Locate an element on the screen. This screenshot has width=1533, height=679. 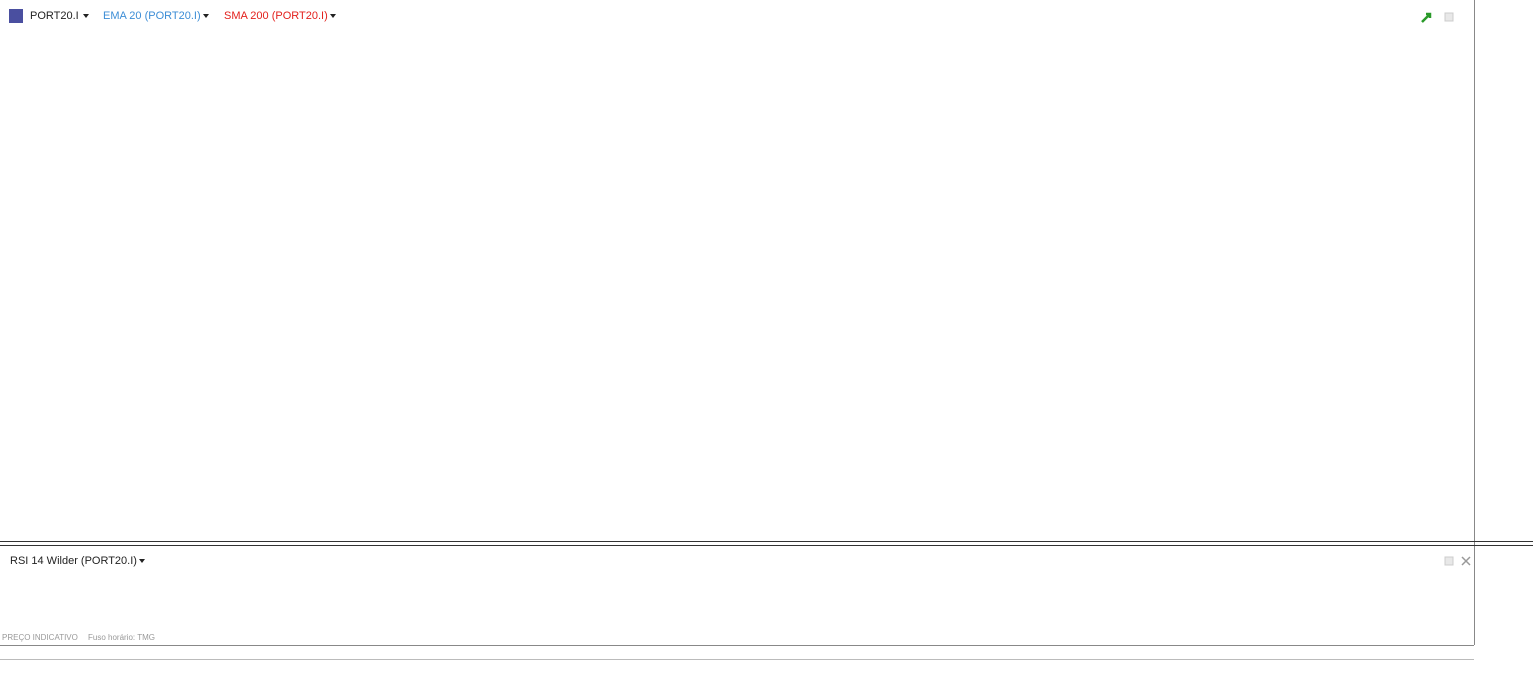
close-icon is located at coordinates (1466, 561).